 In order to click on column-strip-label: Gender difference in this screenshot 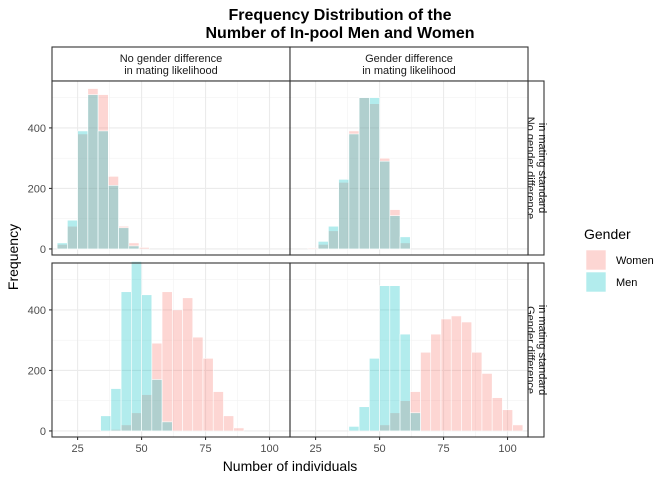, I will do `click(409, 59)`.